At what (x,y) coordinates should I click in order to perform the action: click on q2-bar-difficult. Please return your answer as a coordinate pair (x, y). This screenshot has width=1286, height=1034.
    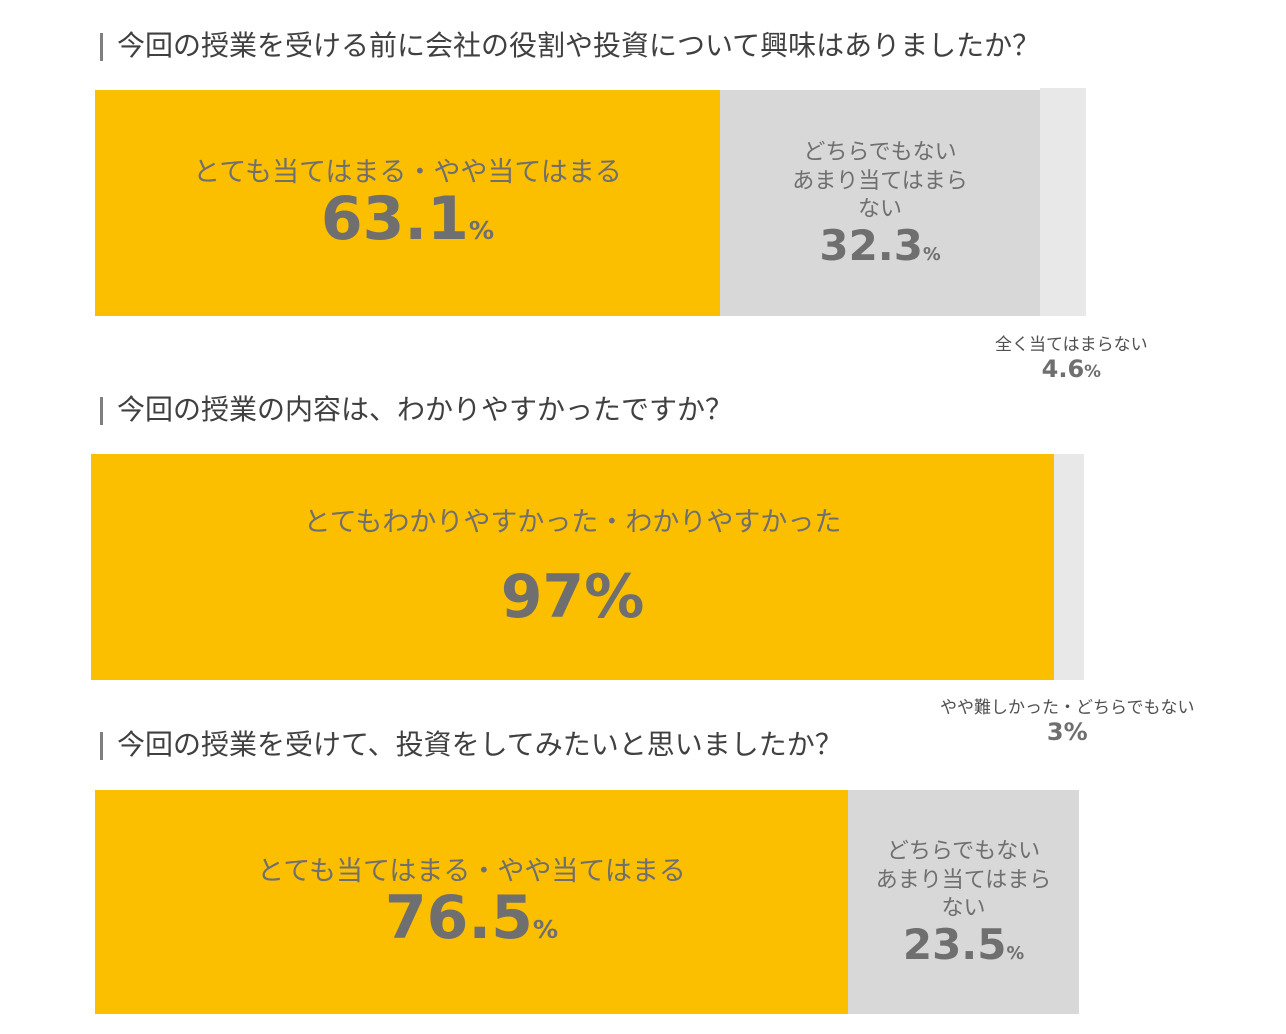
    Looking at the image, I should click on (1069, 567).